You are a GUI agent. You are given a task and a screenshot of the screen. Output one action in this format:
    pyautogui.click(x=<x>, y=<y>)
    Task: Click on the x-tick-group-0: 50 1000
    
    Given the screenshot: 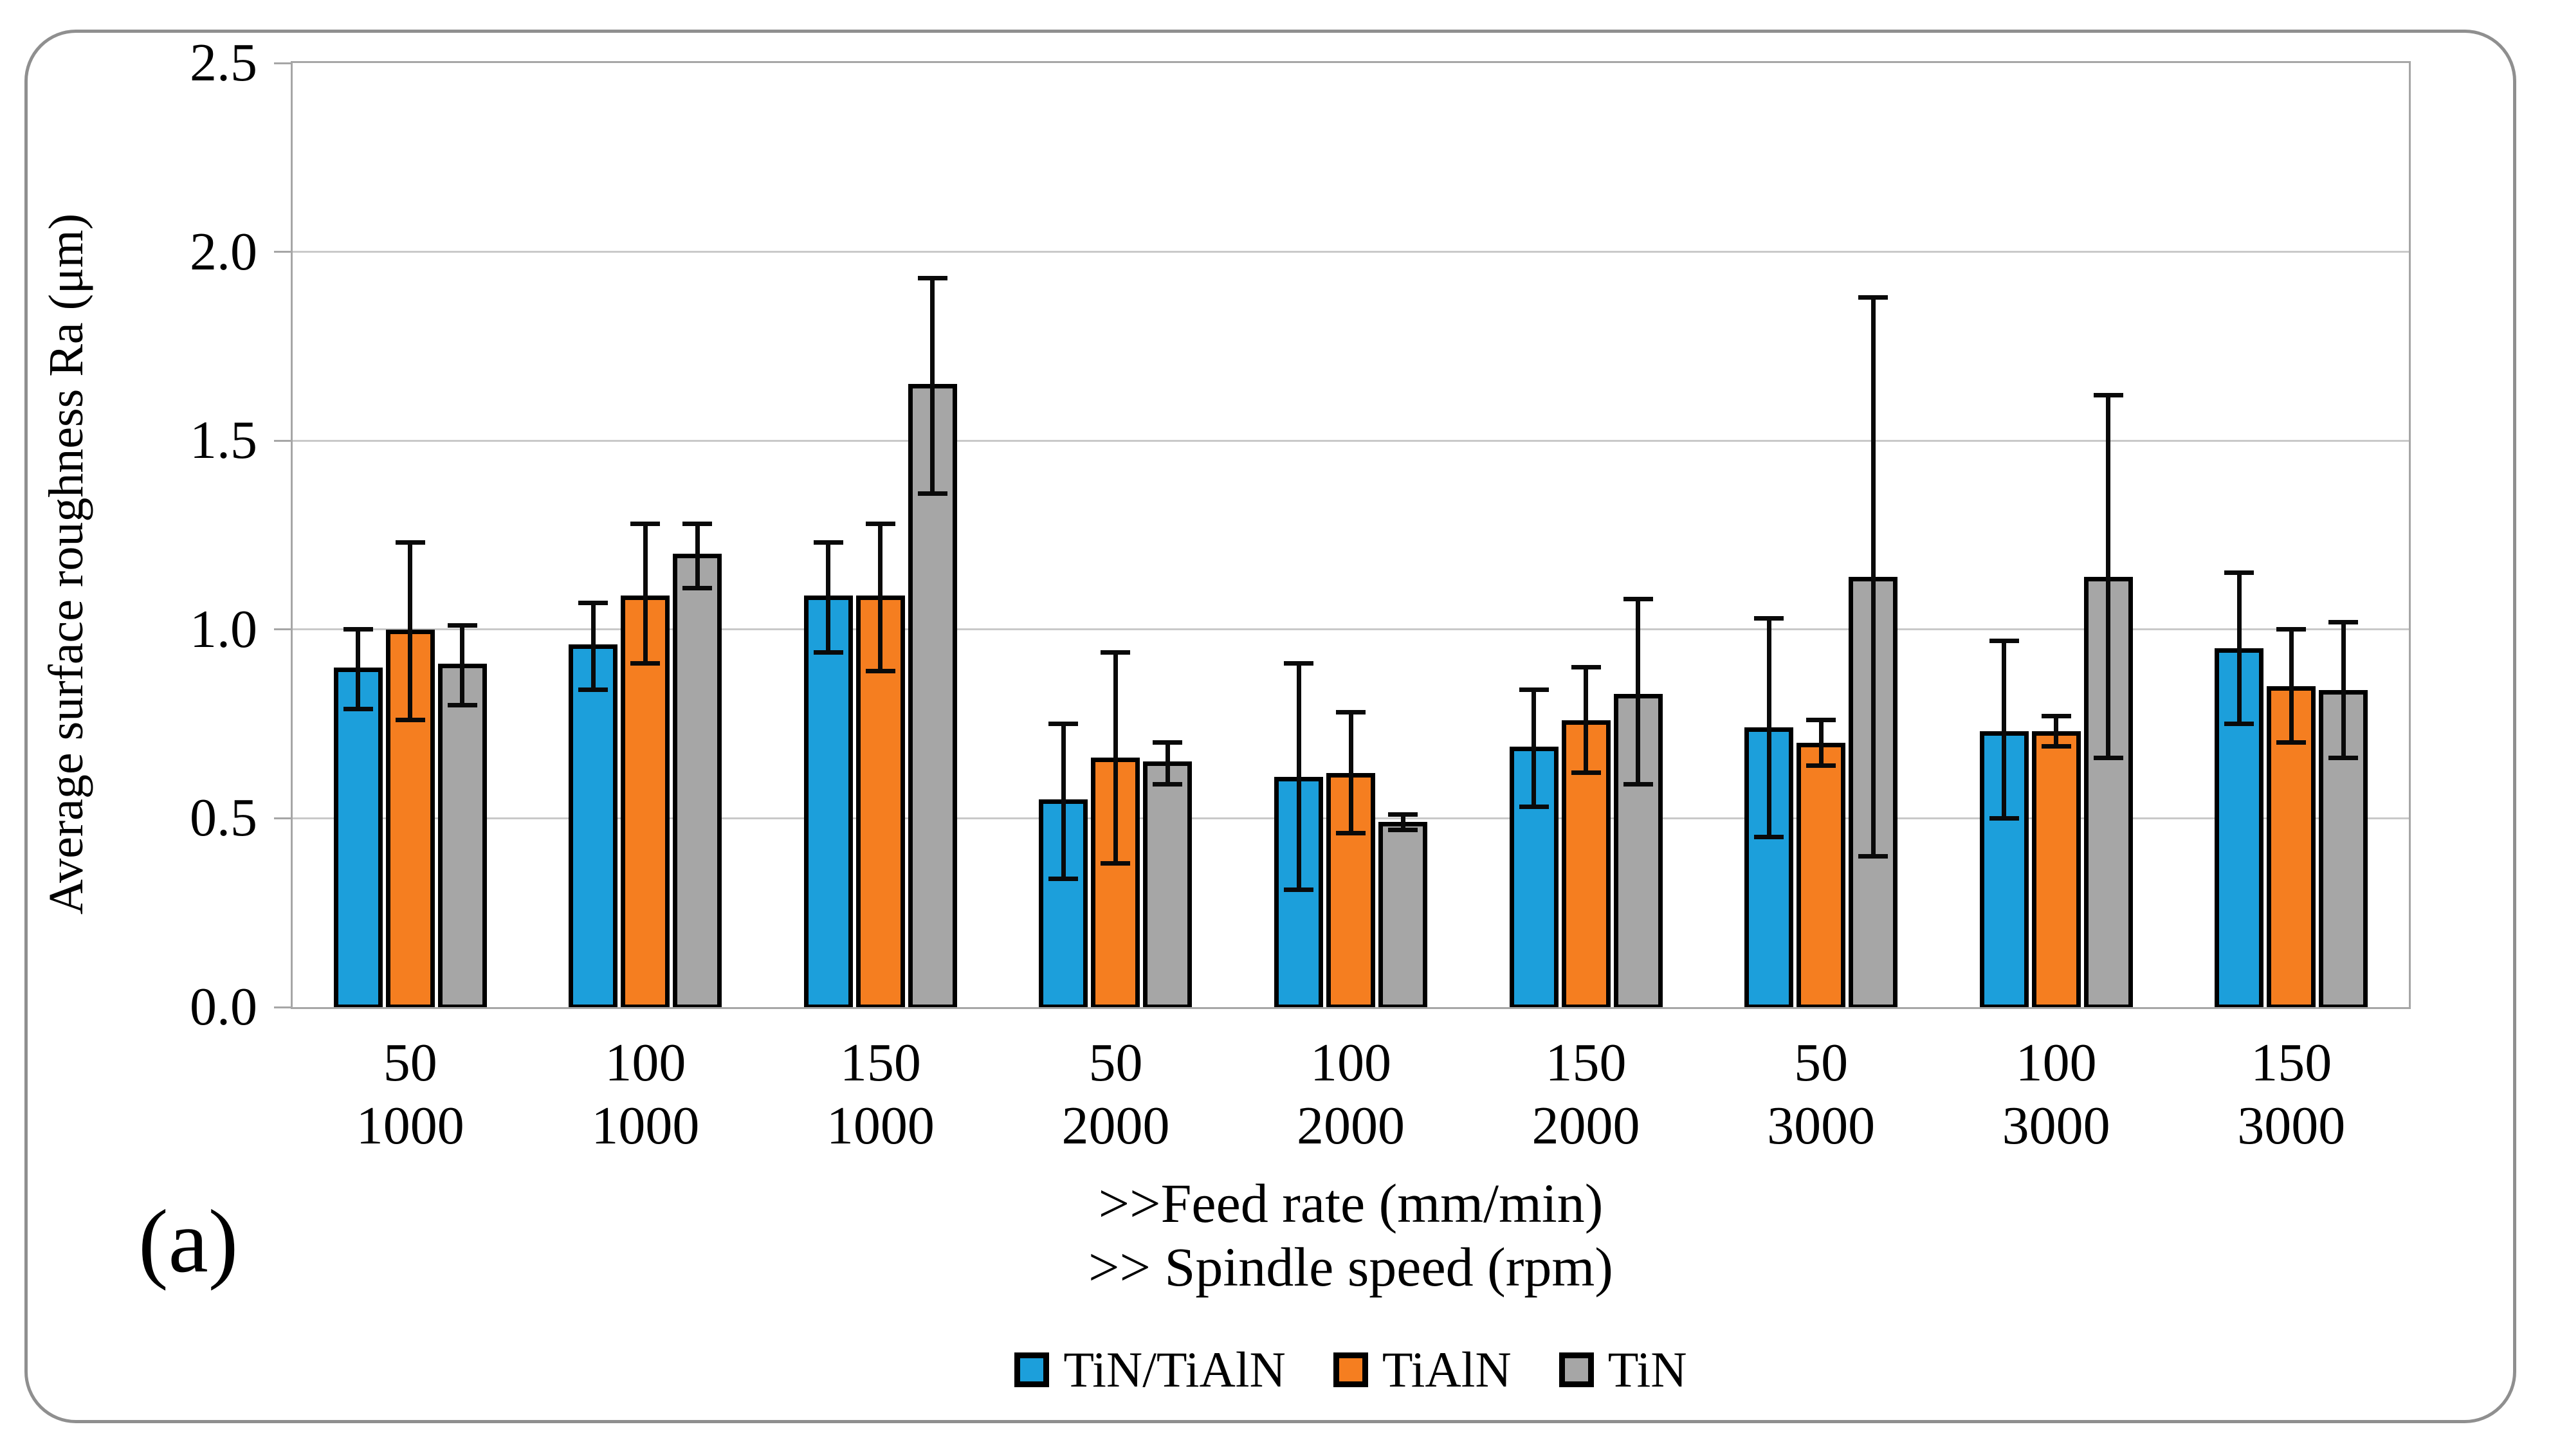 What is the action you would take?
    pyautogui.click(x=410, y=1095)
    